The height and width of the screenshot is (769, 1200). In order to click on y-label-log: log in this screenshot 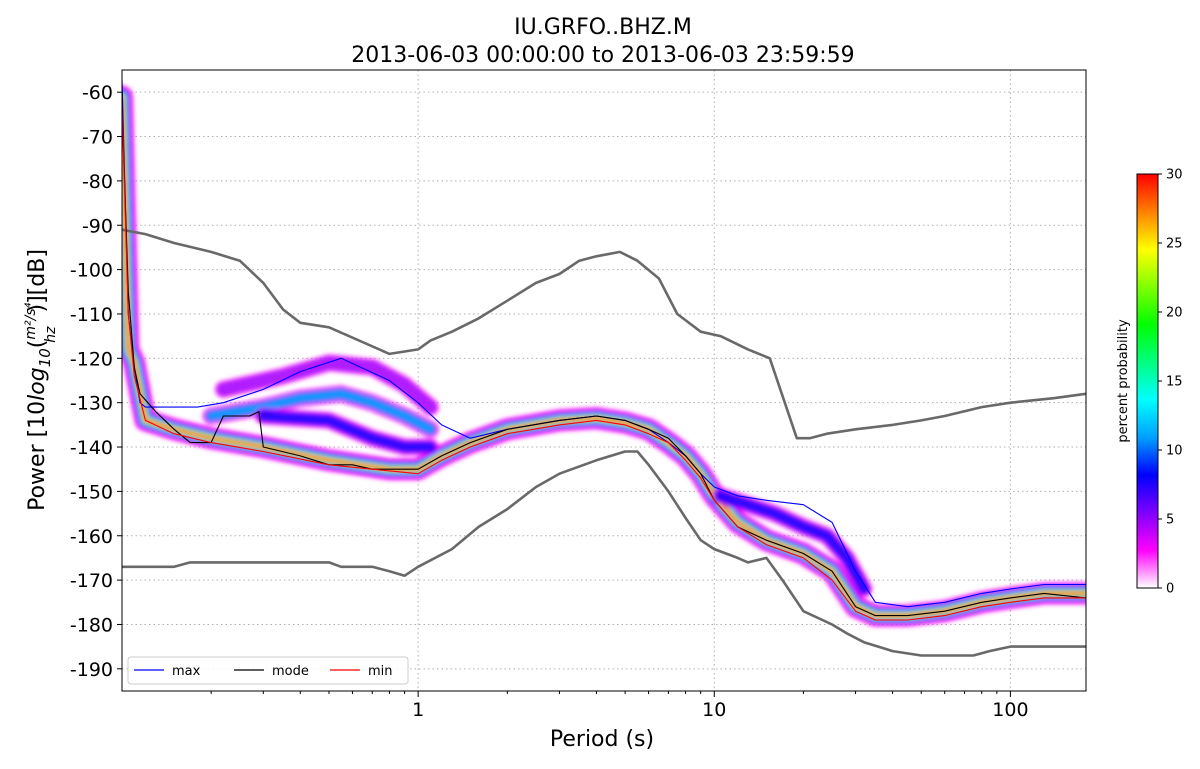, I will do `click(37, 384)`.